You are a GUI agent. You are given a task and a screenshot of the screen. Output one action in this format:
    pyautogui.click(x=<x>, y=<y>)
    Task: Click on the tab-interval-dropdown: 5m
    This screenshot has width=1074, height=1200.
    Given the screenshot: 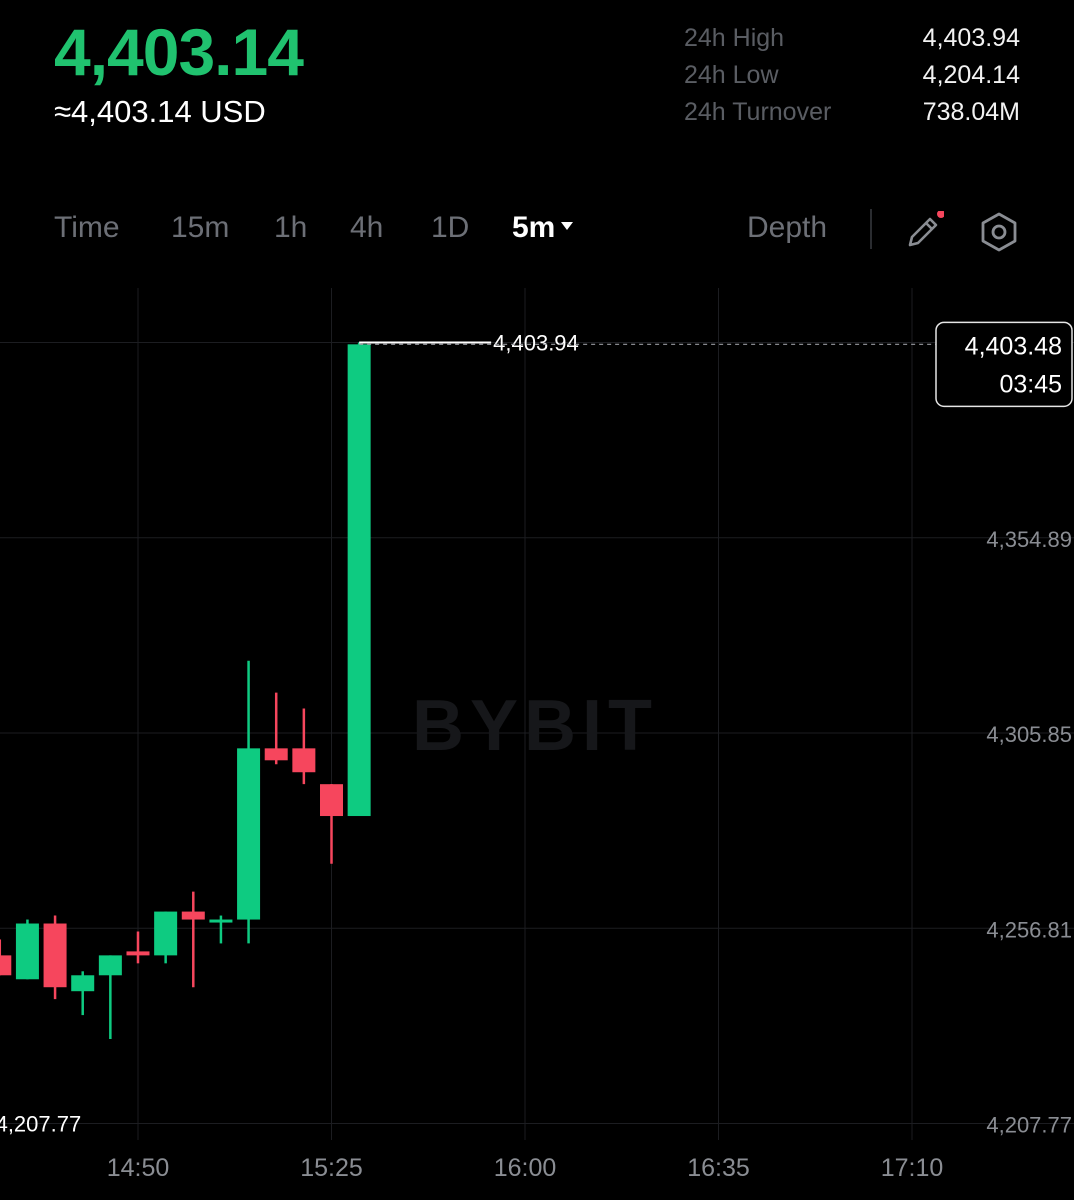 What is the action you would take?
    pyautogui.click(x=543, y=228)
    